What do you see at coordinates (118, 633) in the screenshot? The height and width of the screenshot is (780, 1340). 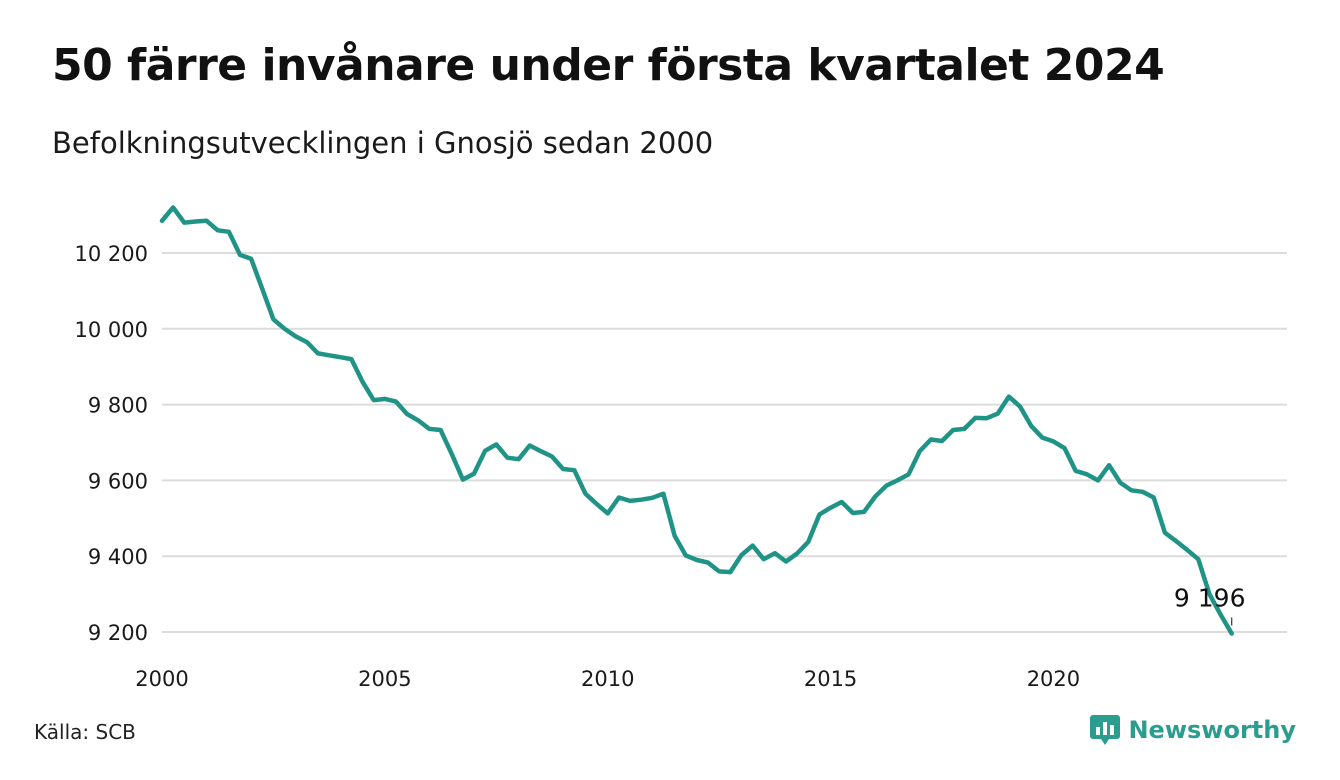 I see `y-tick-label: 9 200` at bounding box center [118, 633].